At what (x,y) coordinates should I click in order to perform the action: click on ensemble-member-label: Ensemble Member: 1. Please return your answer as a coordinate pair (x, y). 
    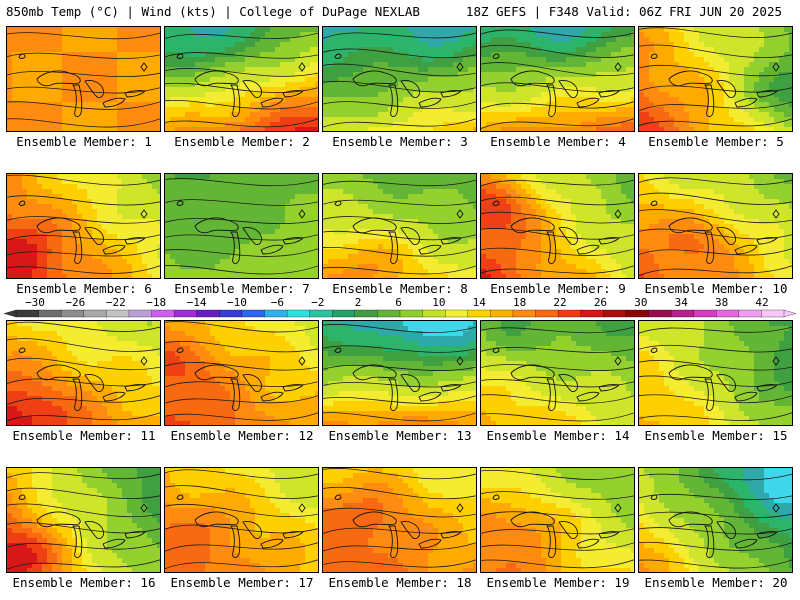
    Looking at the image, I should click on (84, 141).